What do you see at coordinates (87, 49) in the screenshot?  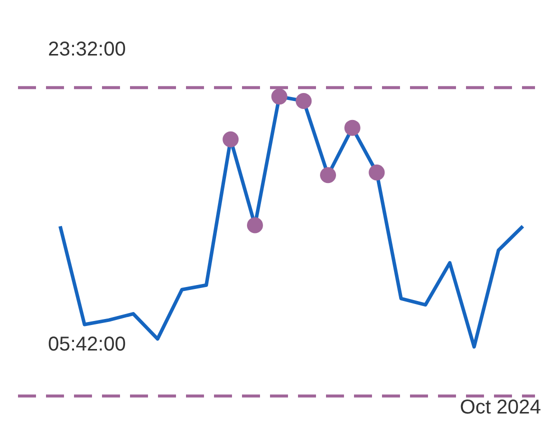 I see `y-tick-label: 23:32:00` at bounding box center [87, 49].